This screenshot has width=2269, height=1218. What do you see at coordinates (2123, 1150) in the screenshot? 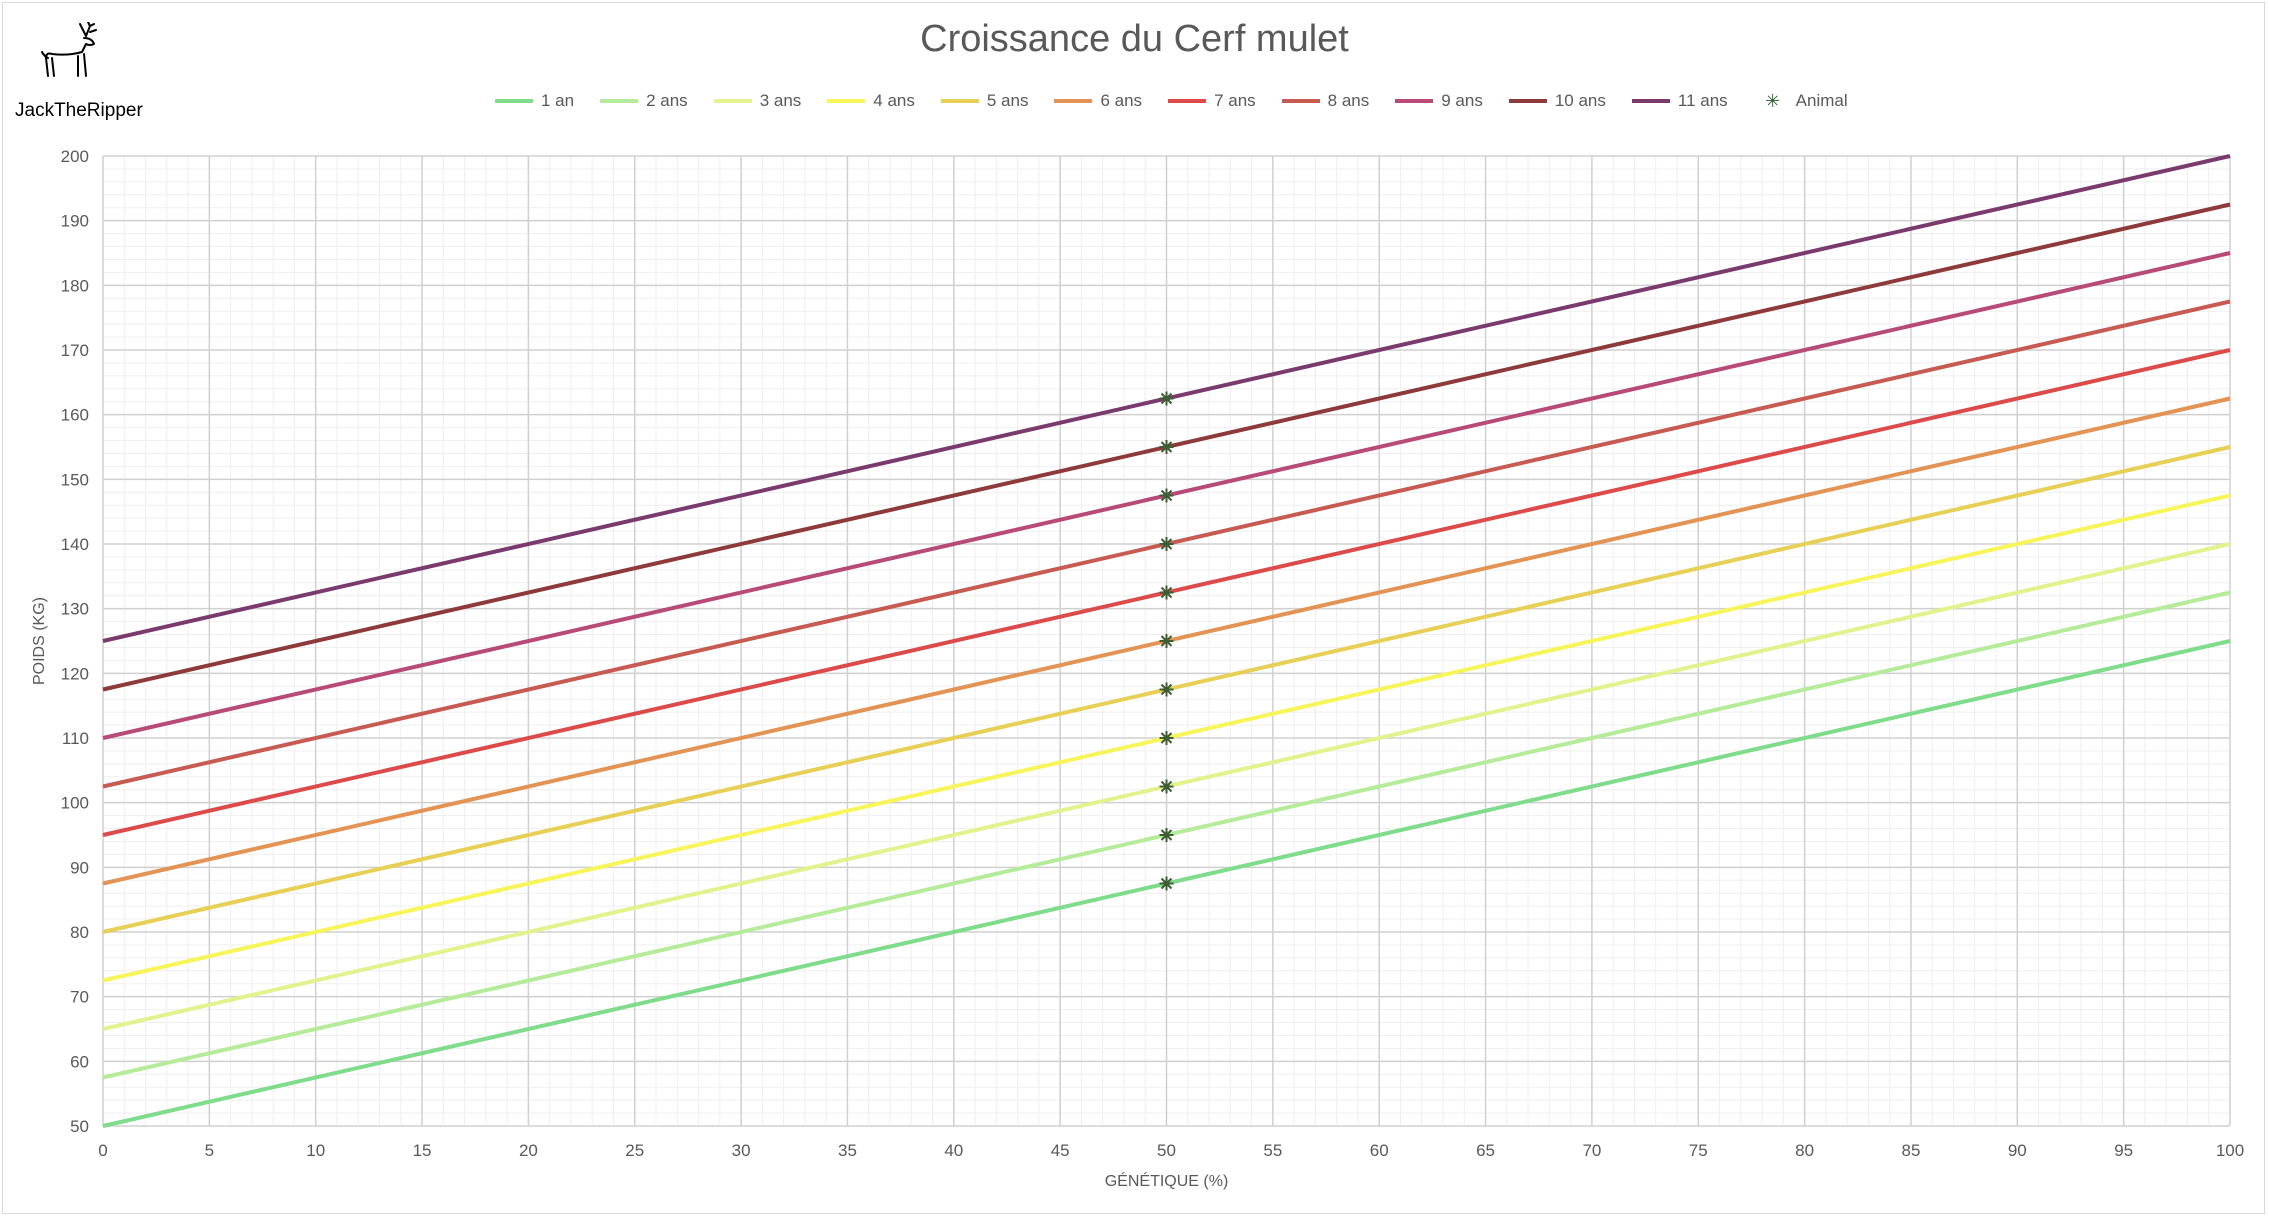
I see `x-tick-label: 95` at bounding box center [2123, 1150].